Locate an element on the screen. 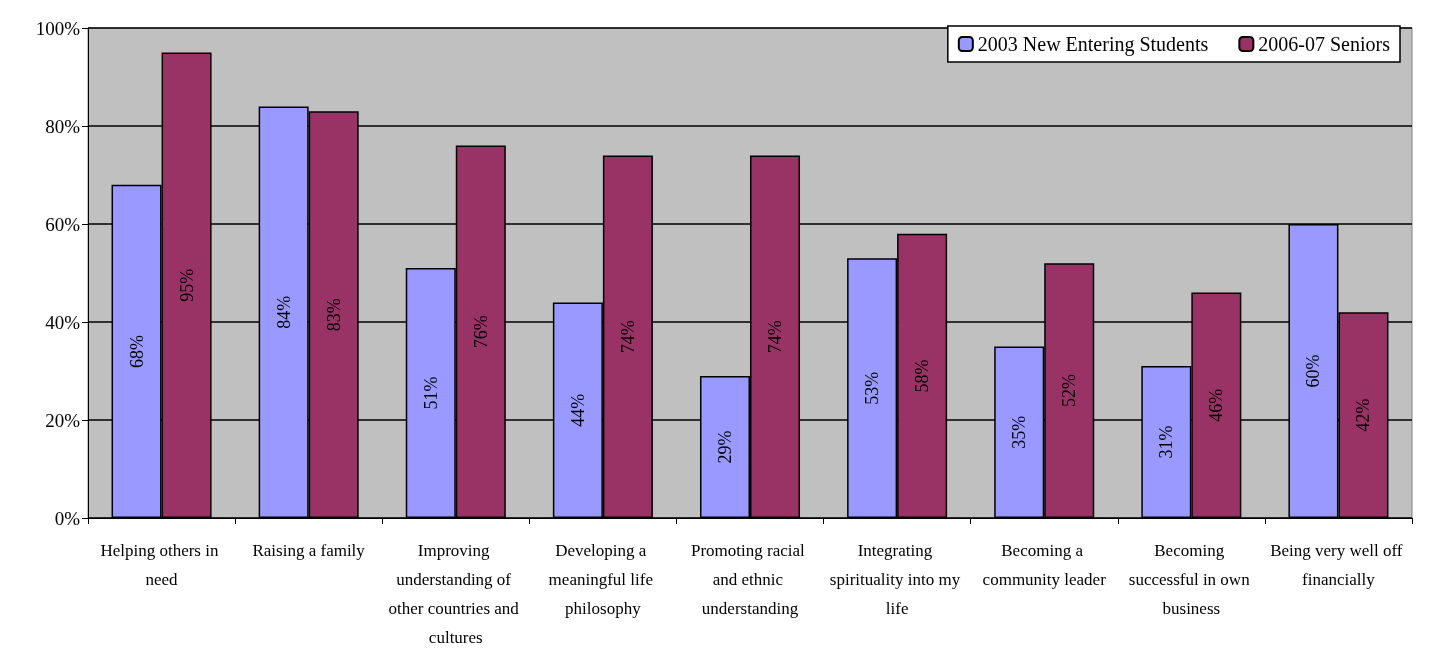  y-tick-label: 40% is located at coordinates (63, 322).